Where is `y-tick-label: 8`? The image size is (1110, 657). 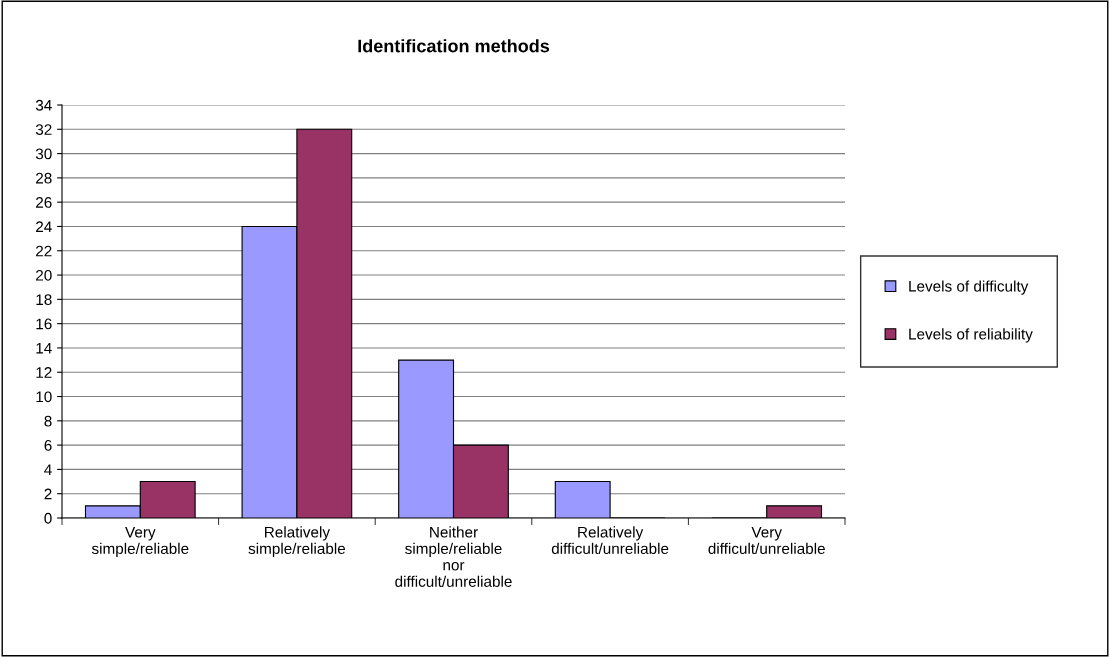 y-tick-label: 8 is located at coordinates (48, 421).